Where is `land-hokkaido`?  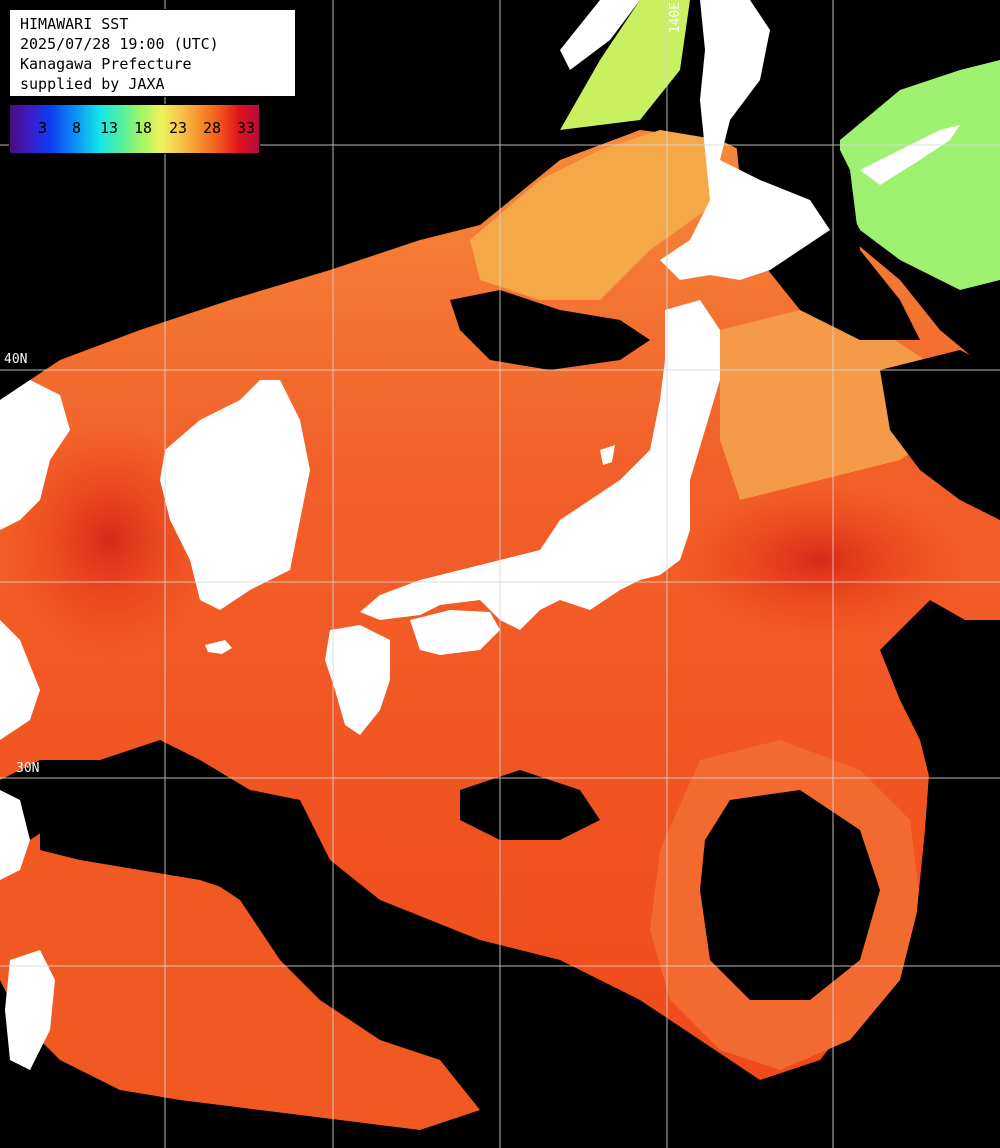 land-hokkaido is located at coordinates (745, 140).